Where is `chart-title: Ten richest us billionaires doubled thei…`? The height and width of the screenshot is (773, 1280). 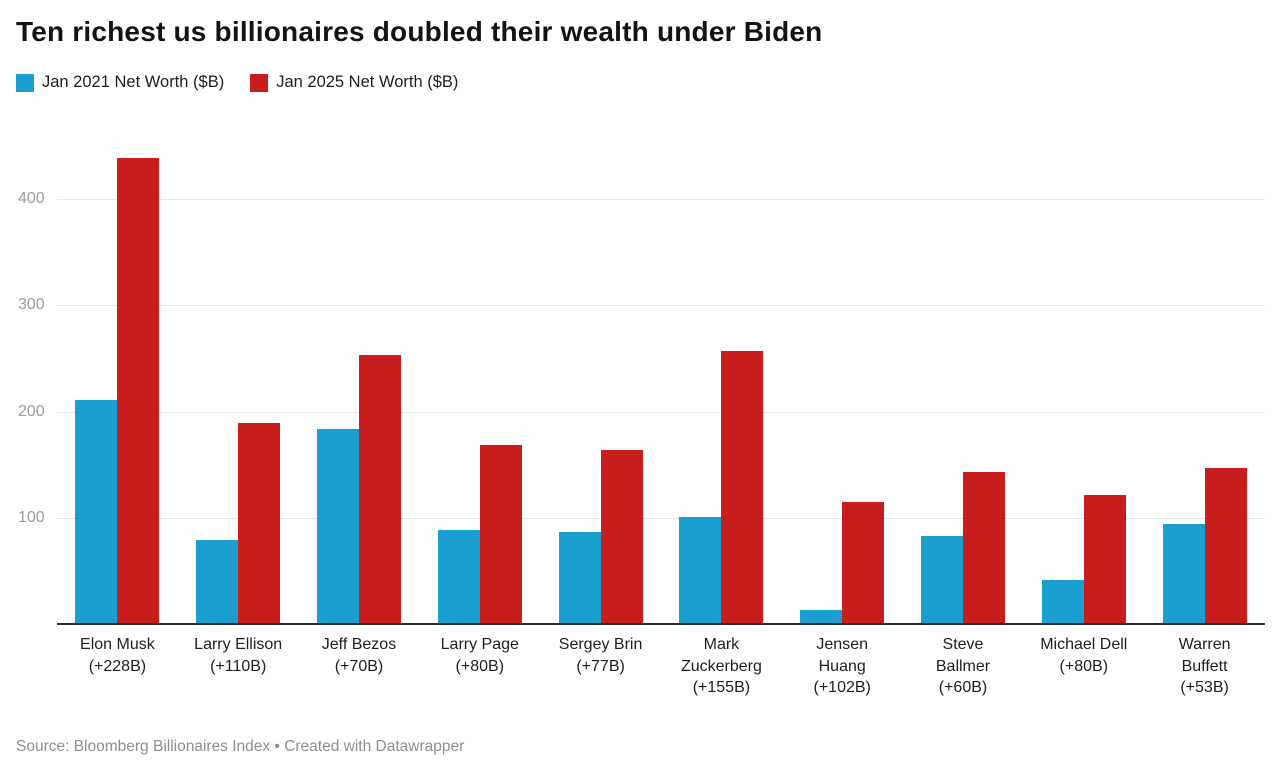 chart-title: Ten richest us billionaires doubled thei… is located at coordinates (419, 31).